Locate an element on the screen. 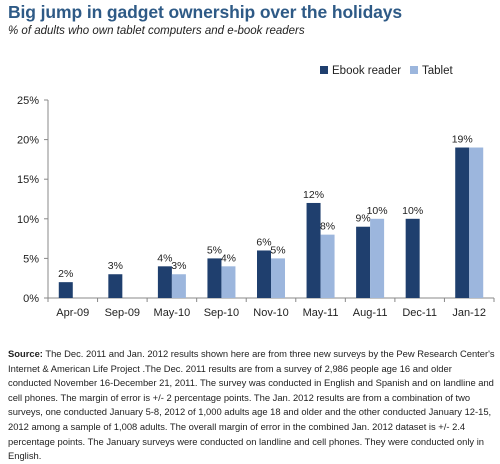 The image size is (500, 464). x-tick-label: Dec-11 is located at coordinates (419, 313).